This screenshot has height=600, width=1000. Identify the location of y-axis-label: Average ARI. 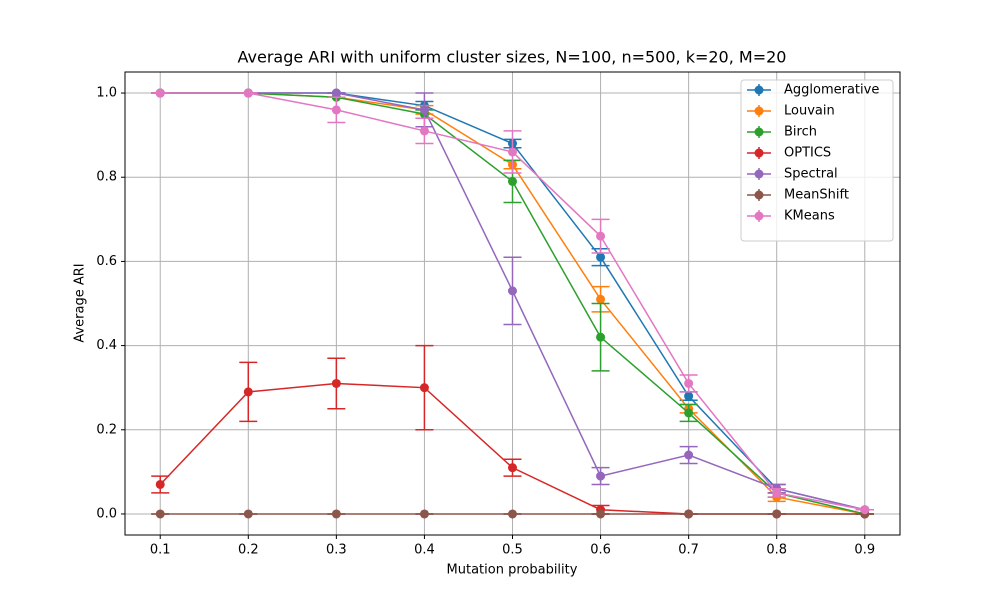
(80, 302).